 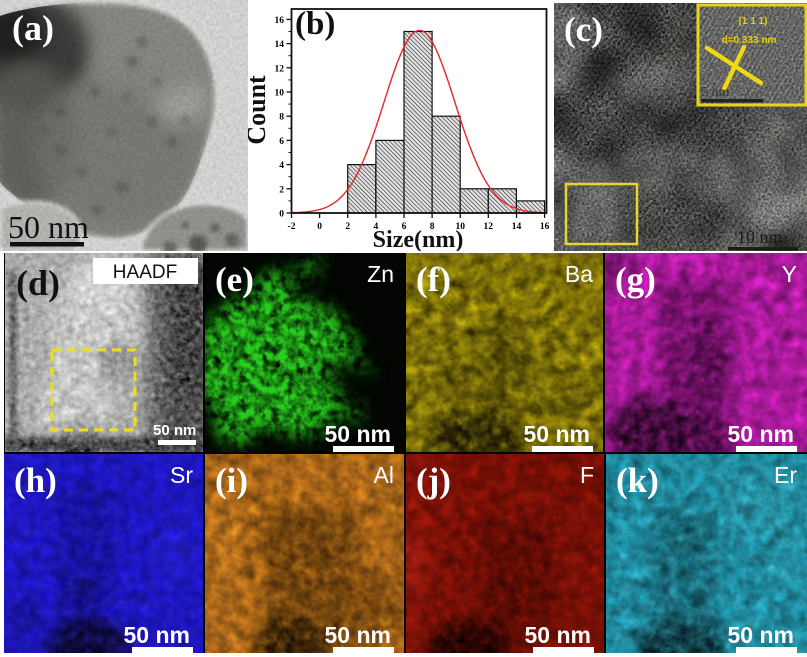 I want to click on svg-text: (i), so click(x=231, y=480).